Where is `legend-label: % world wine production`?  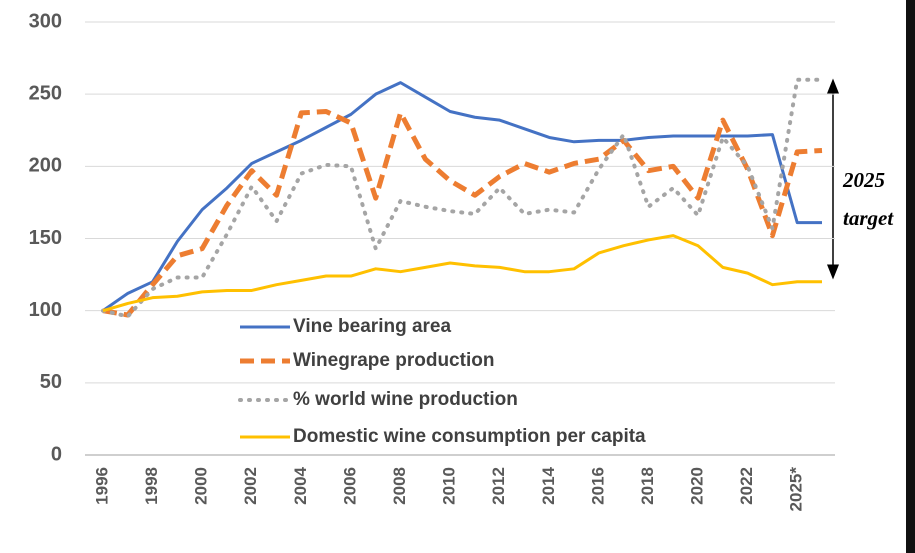 legend-label: % world wine production is located at coordinates (405, 399).